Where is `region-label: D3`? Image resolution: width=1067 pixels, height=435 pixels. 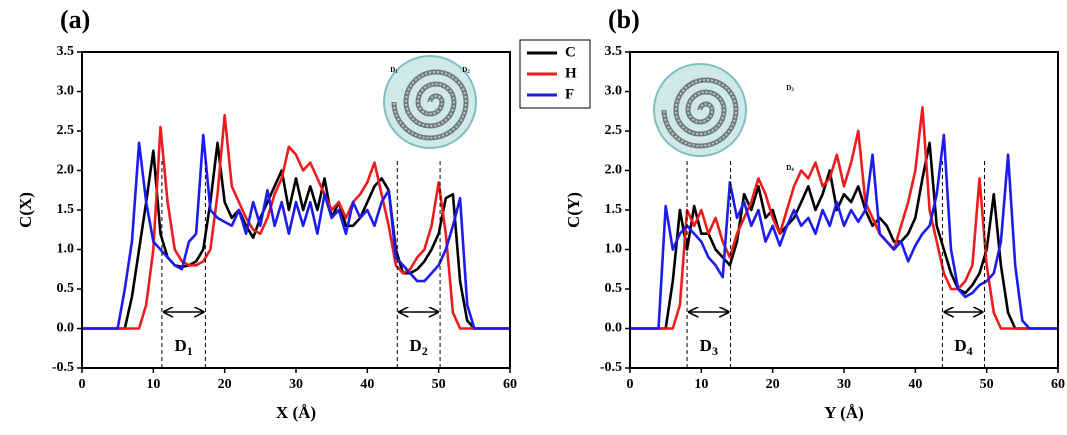 region-label: D3 is located at coordinates (709, 347).